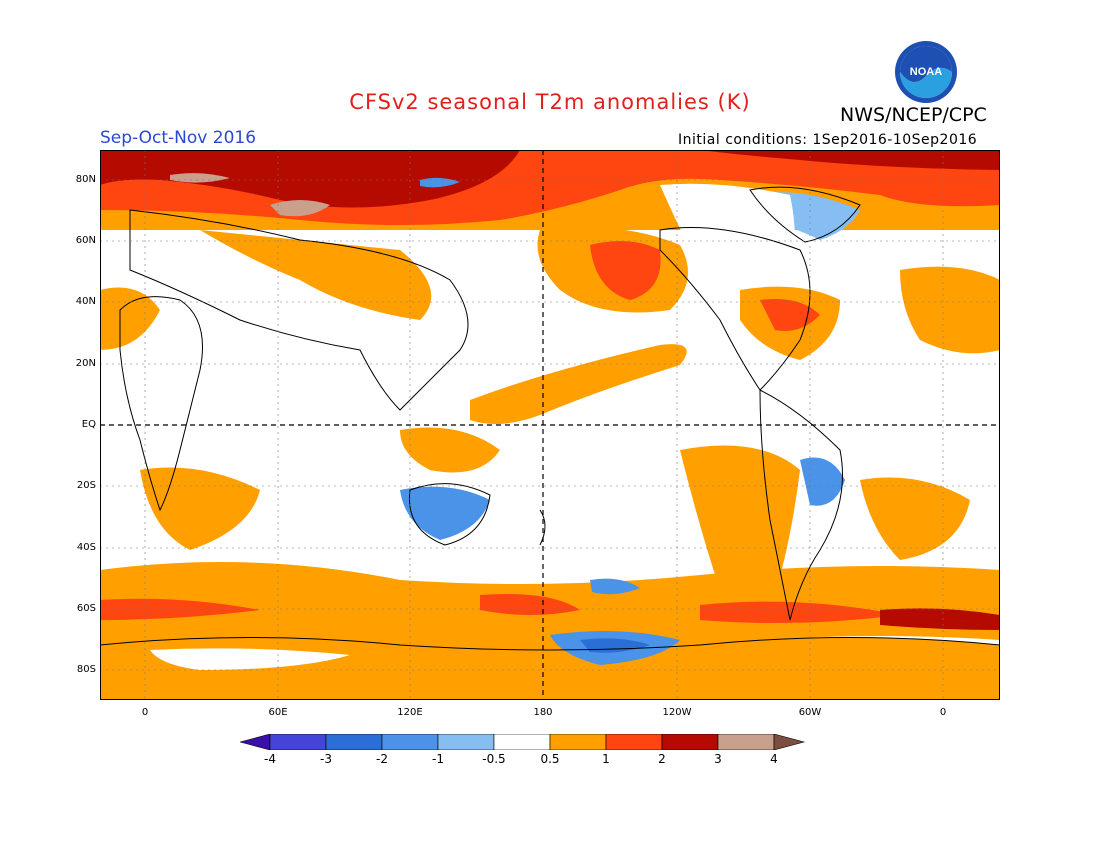  I want to click on north-america-neutral, so click(727, 238).